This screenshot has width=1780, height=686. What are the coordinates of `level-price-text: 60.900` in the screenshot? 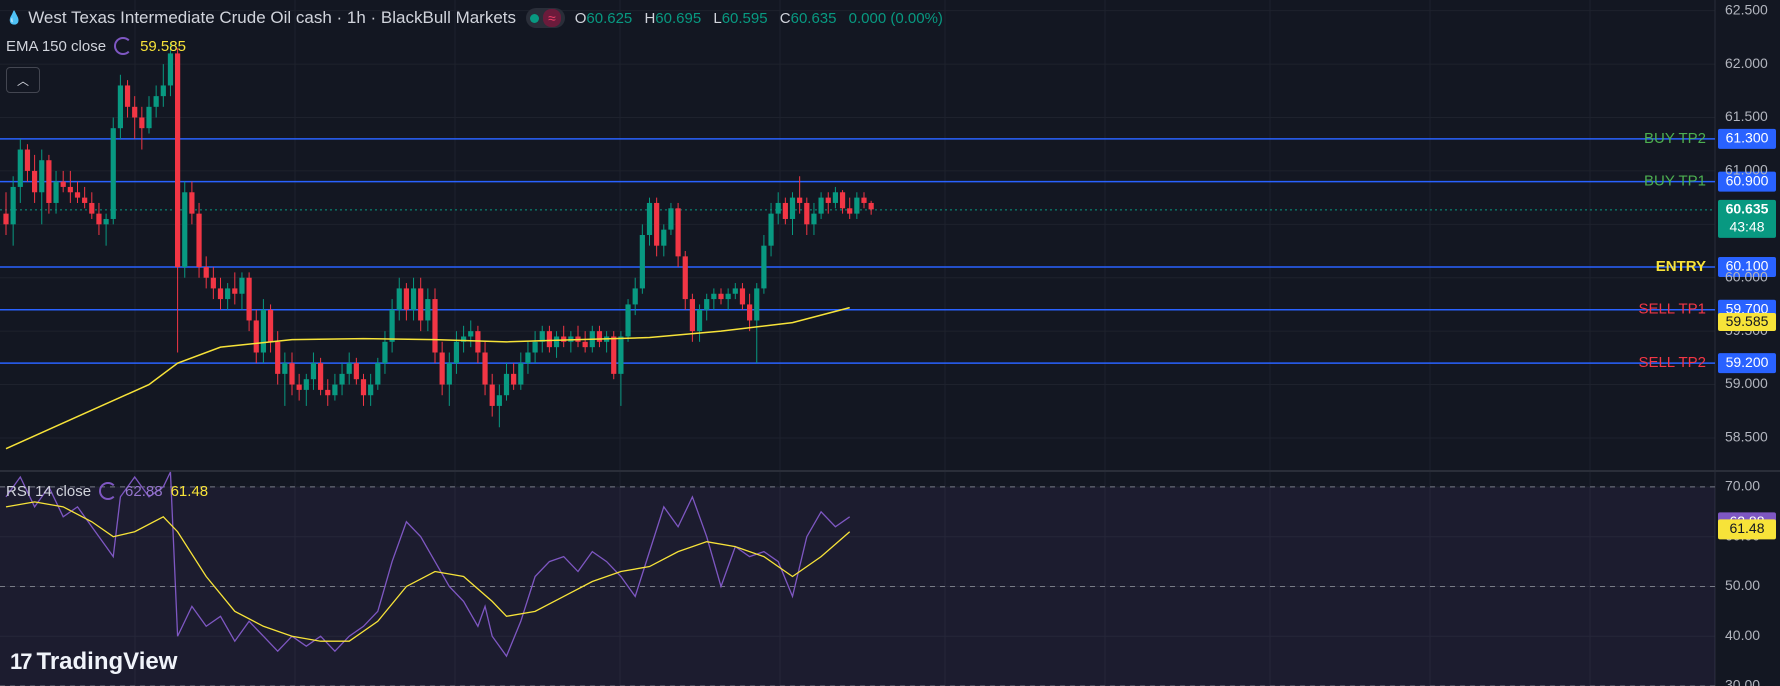 It's located at (1747, 180).